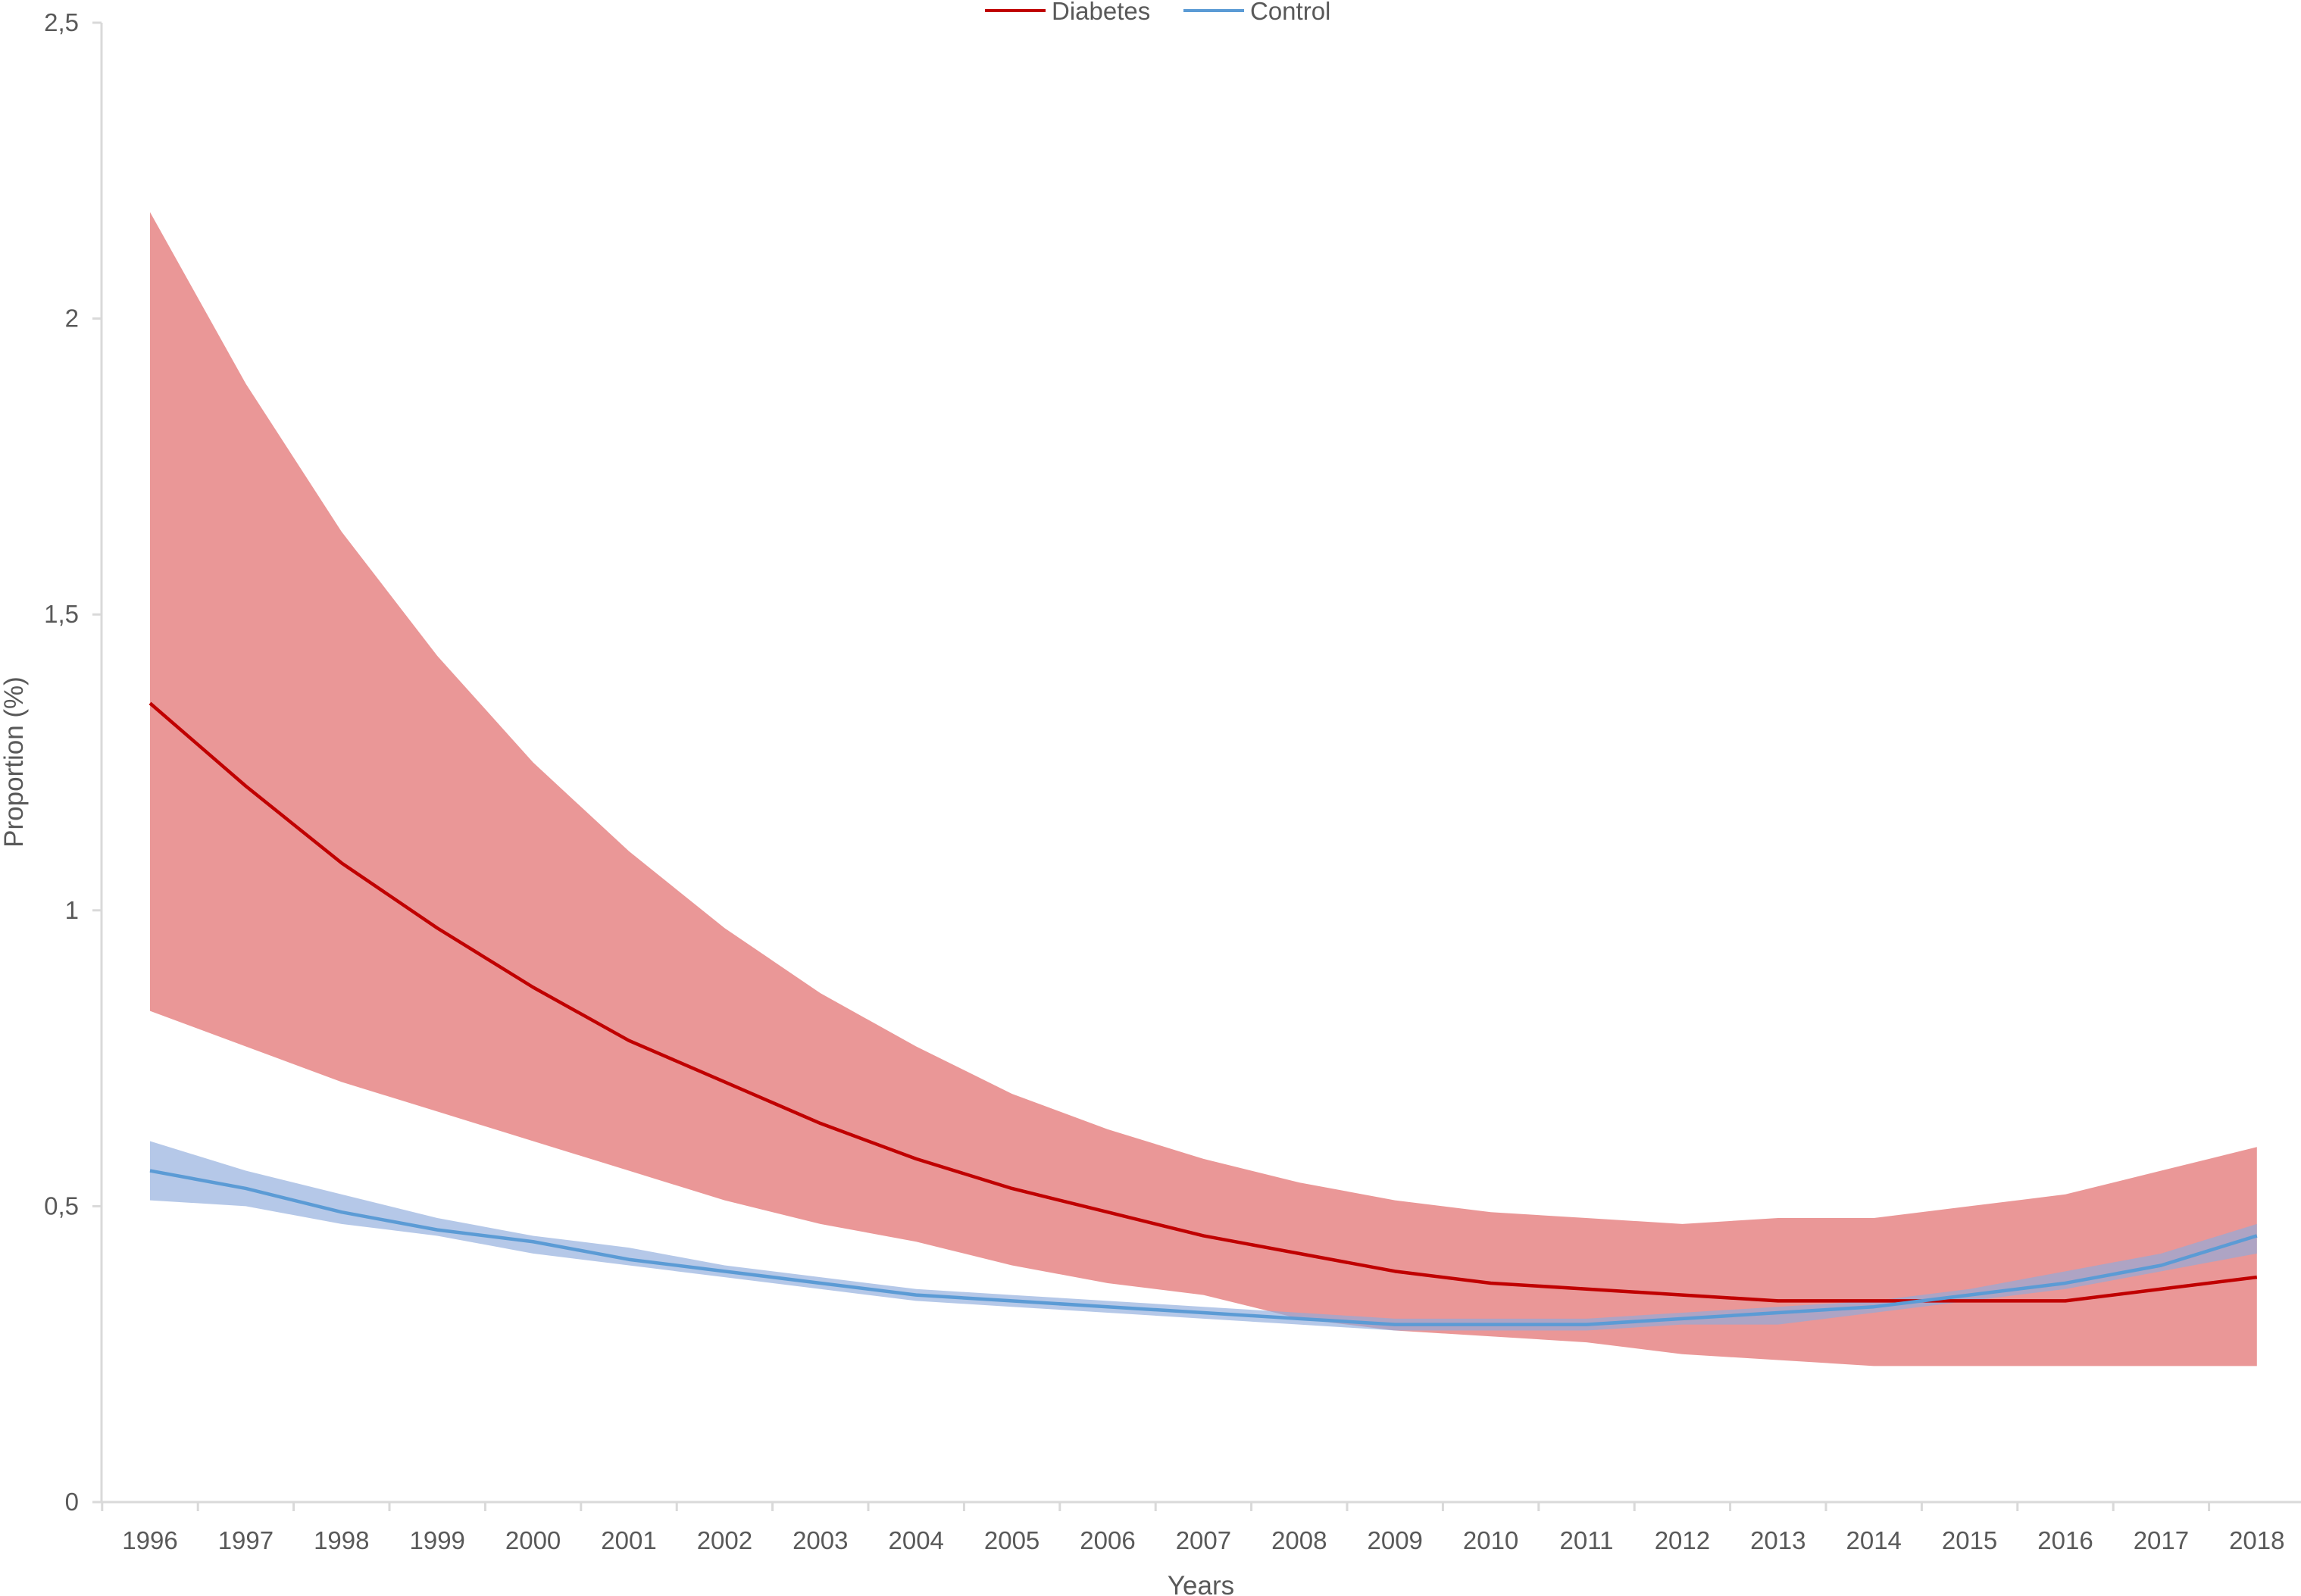 Image resolution: width=2301 pixels, height=1596 pixels. Describe the element at coordinates (628, 1540) in the screenshot. I see `x-tick-label: 2001` at that location.